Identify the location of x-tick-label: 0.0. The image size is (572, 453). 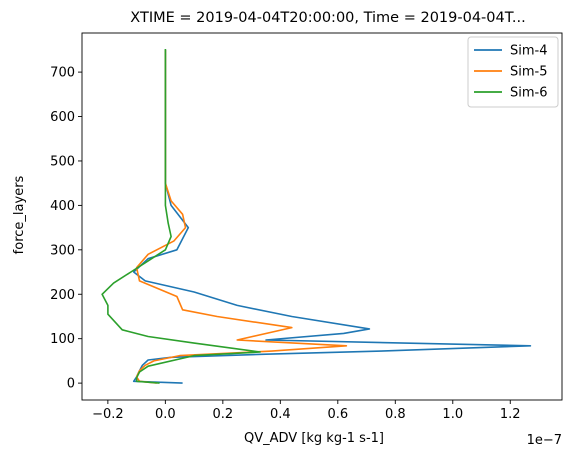
(165, 414).